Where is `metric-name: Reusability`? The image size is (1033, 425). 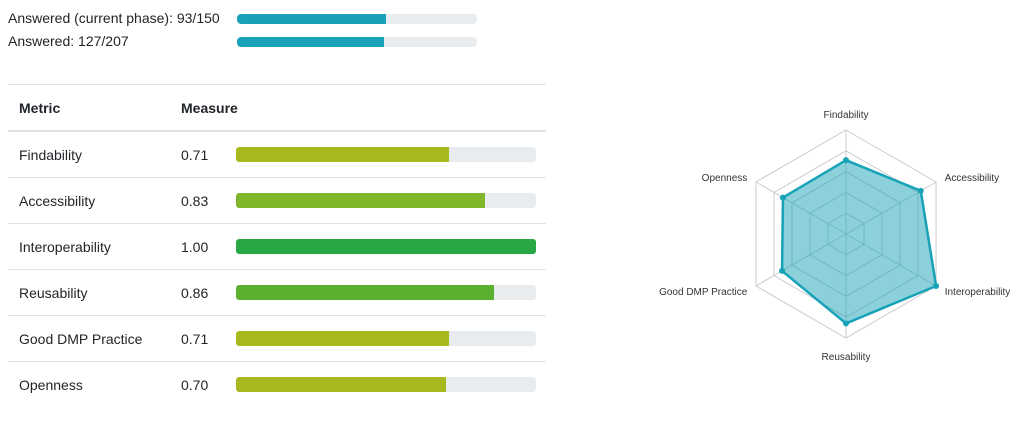 metric-name: Reusability is located at coordinates (94, 292).